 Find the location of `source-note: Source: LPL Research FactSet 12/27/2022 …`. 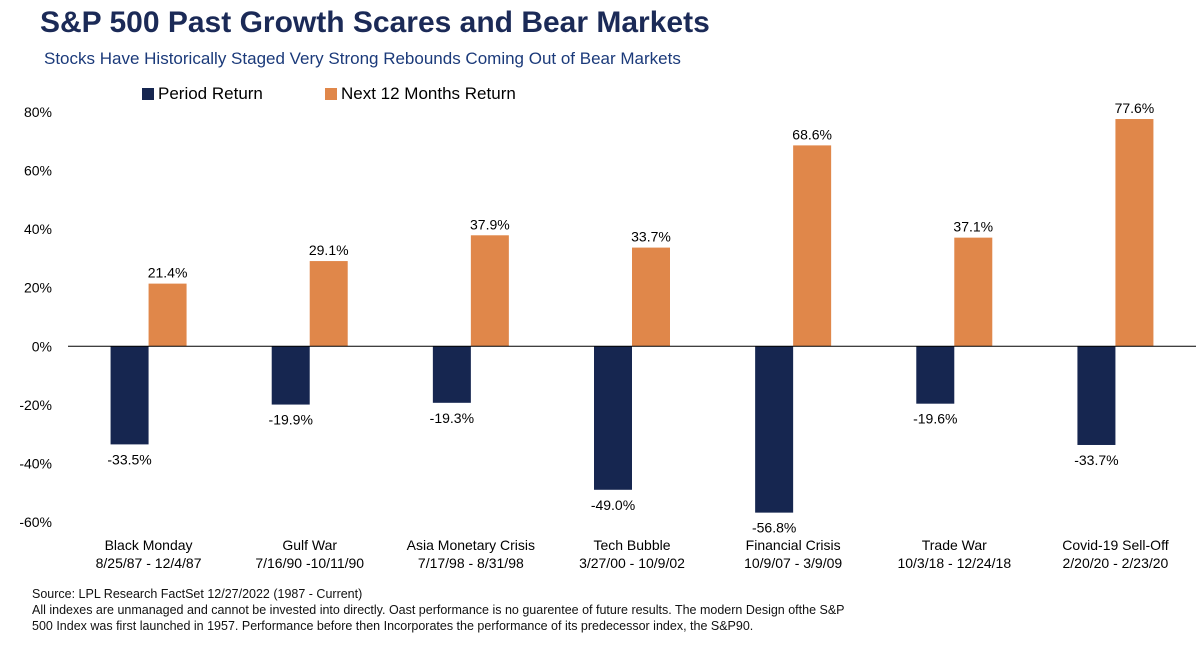

source-note: Source: LPL Research FactSet 12/27/2022 … is located at coordinates (197, 594).